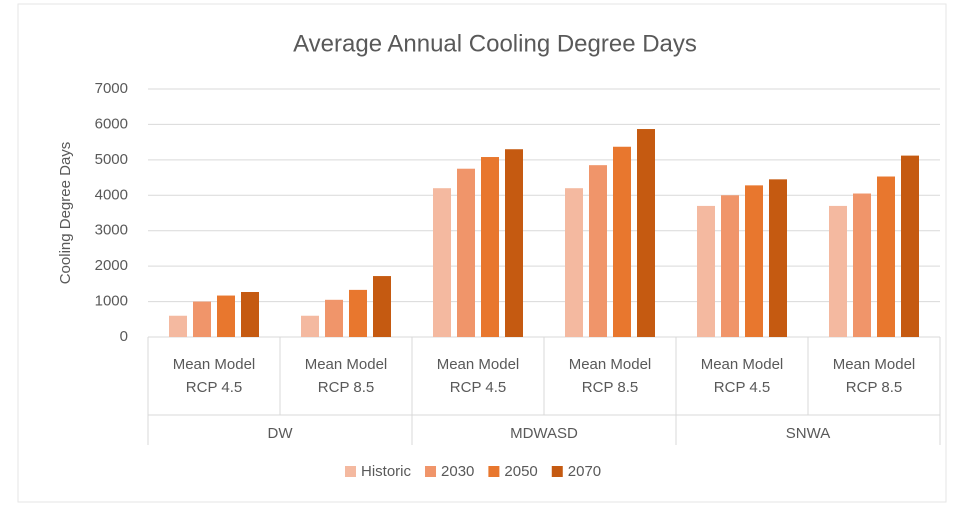  I want to click on group-label: SNWA, so click(808, 433).